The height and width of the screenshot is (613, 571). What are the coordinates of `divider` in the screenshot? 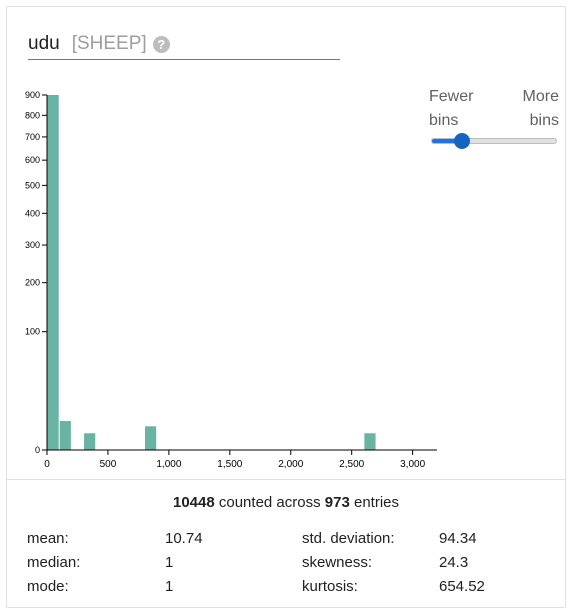 It's located at (286, 479).